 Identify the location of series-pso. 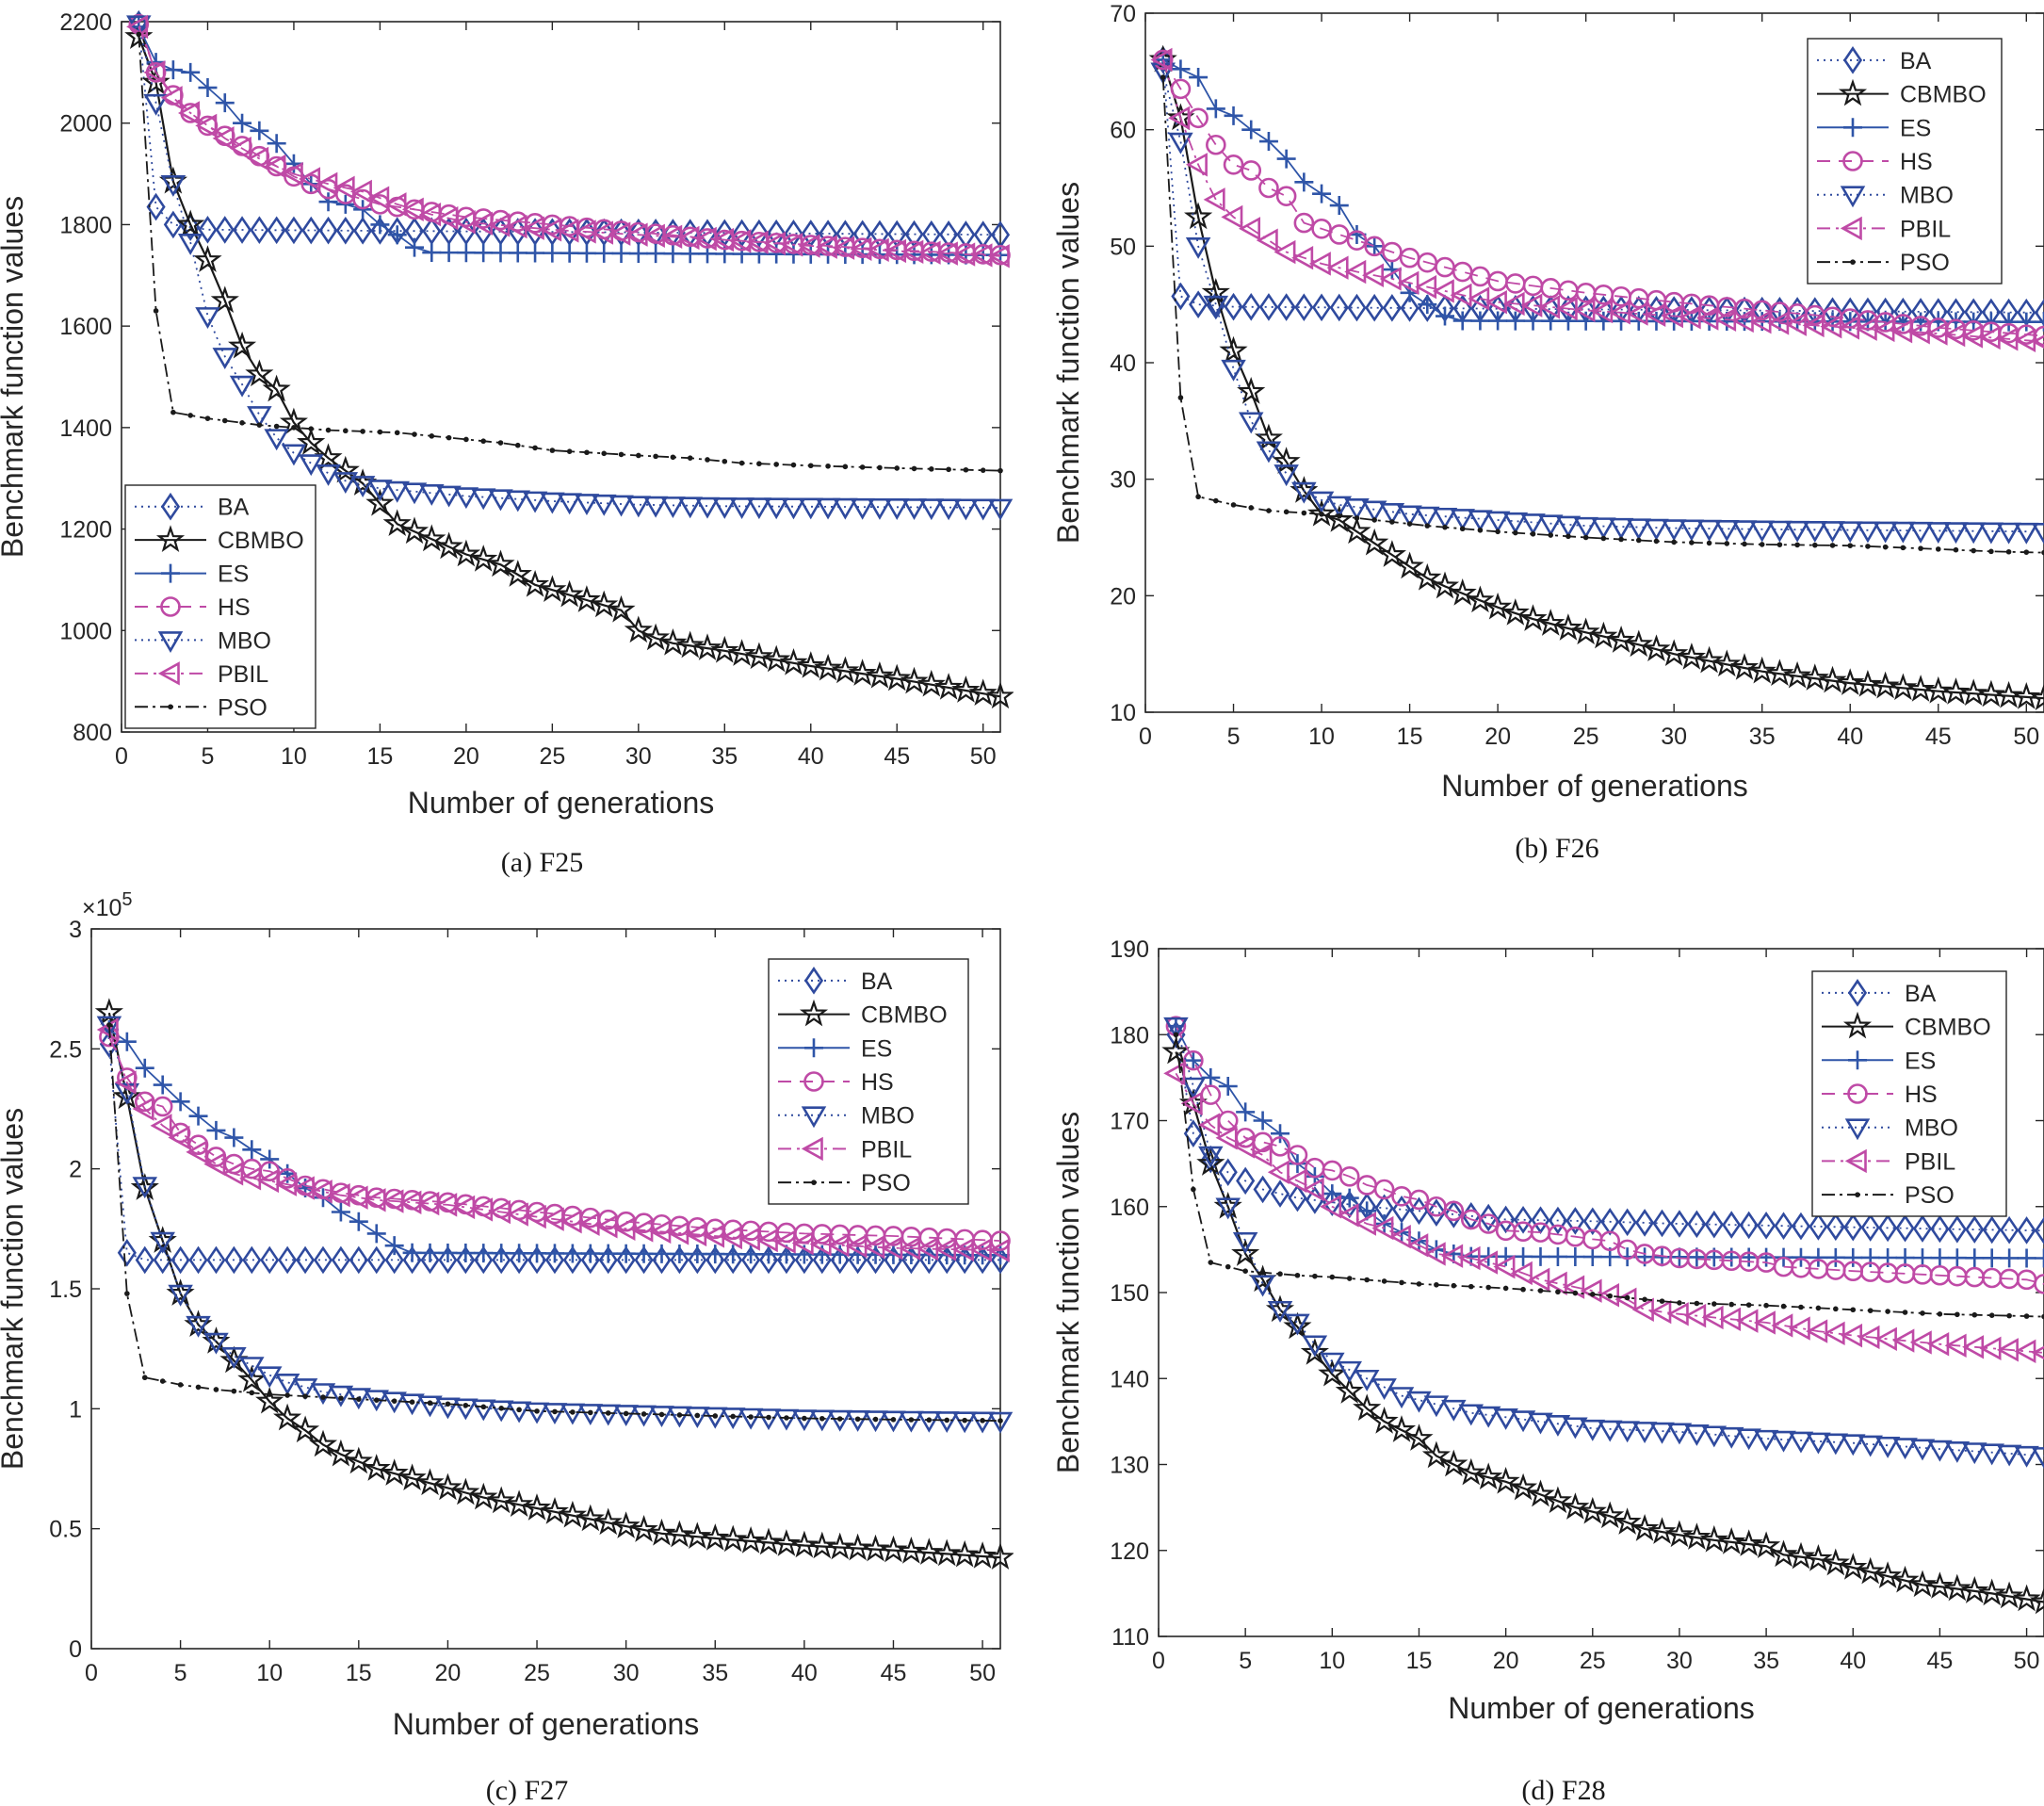
(569, 252).